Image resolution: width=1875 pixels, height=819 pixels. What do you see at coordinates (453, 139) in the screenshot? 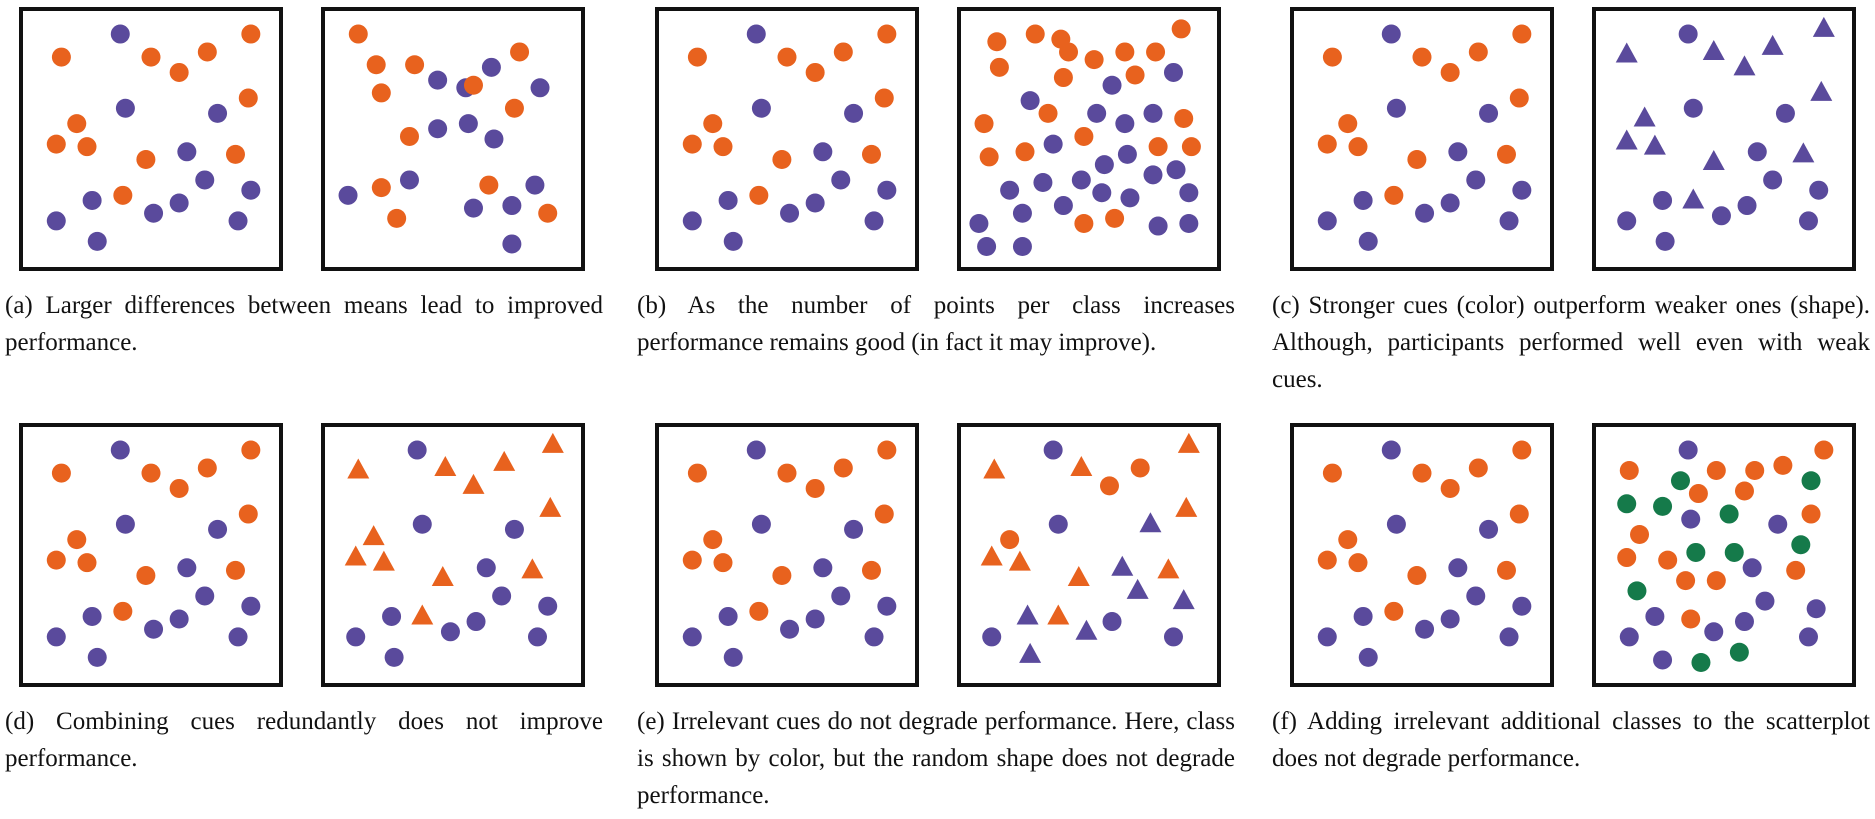
I see `scatterplot-a-right` at bounding box center [453, 139].